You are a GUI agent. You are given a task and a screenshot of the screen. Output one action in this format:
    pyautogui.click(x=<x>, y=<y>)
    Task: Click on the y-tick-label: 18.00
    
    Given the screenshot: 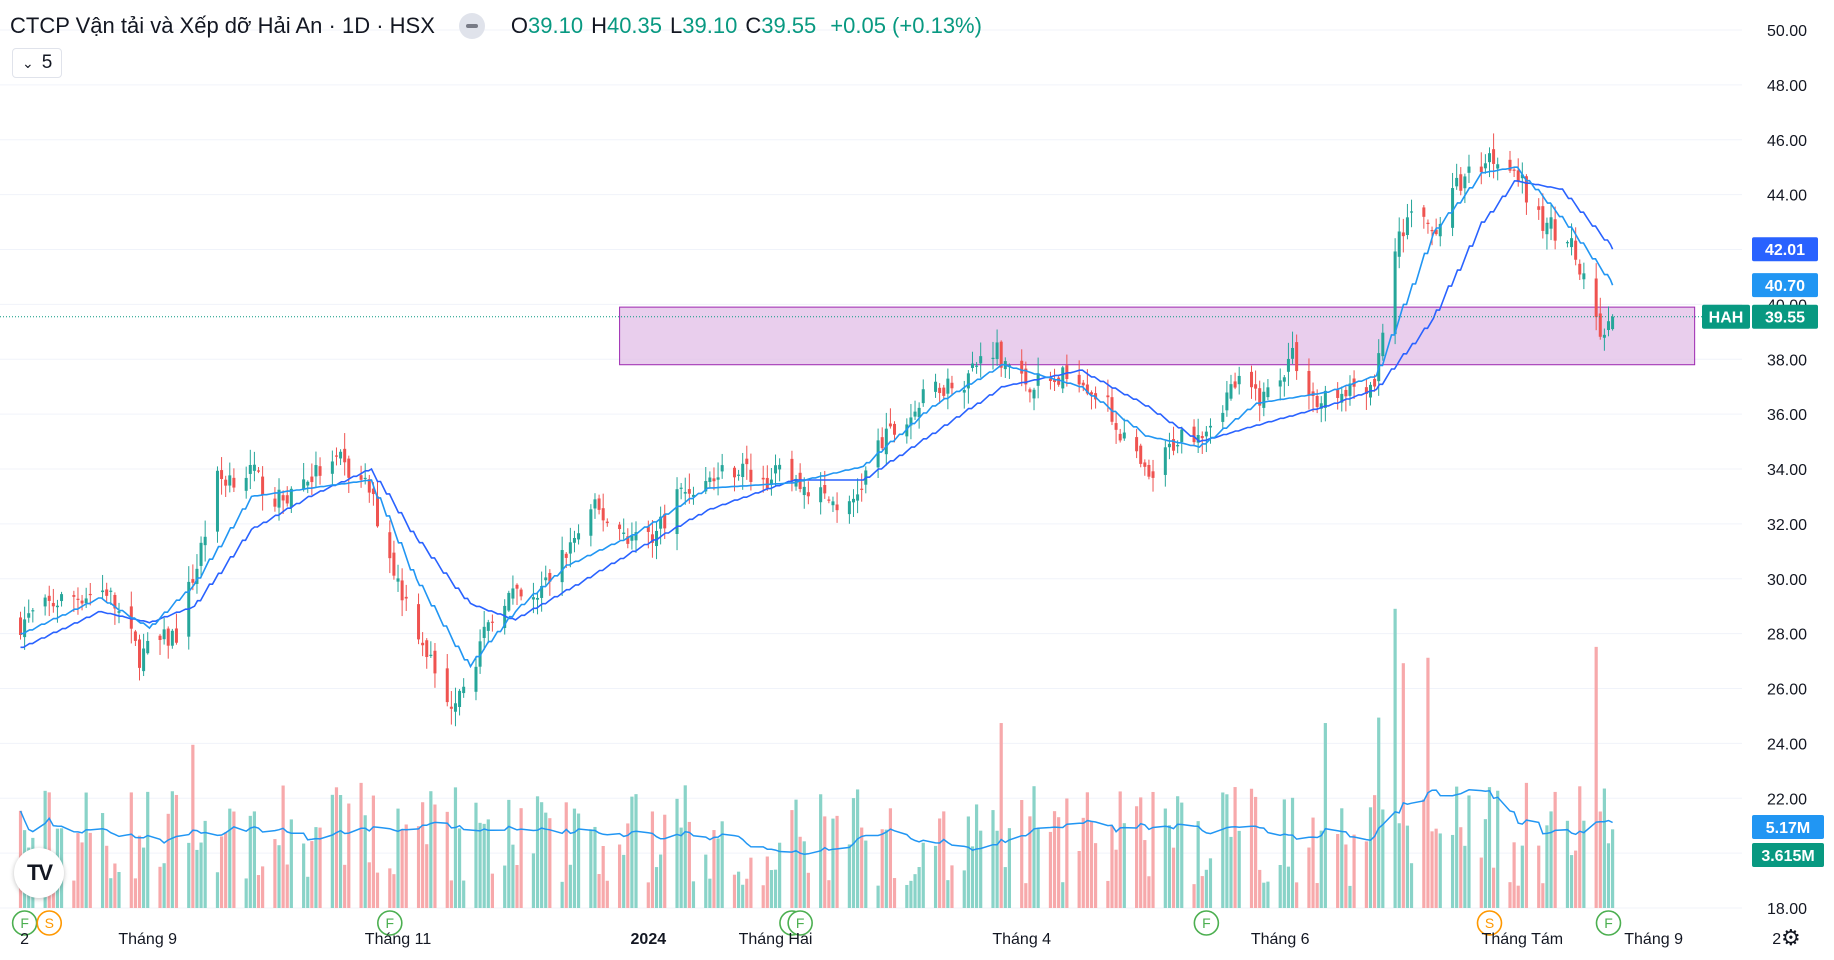 What is the action you would take?
    pyautogui.click(x=1787, y=909)
    